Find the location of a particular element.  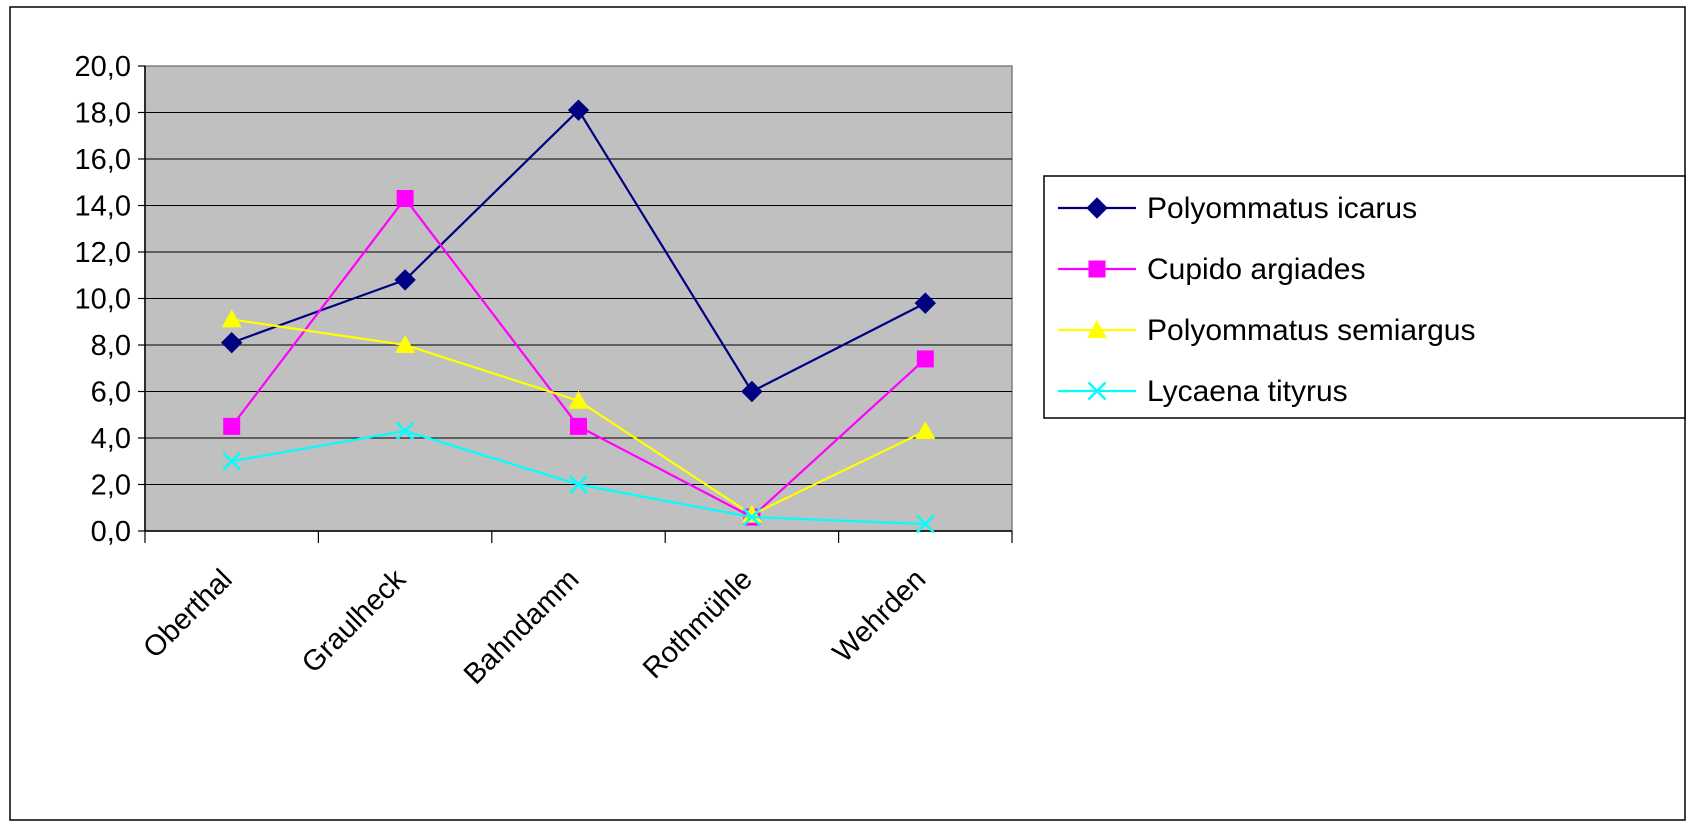

legend-box is located at coordinates (1364, 297).